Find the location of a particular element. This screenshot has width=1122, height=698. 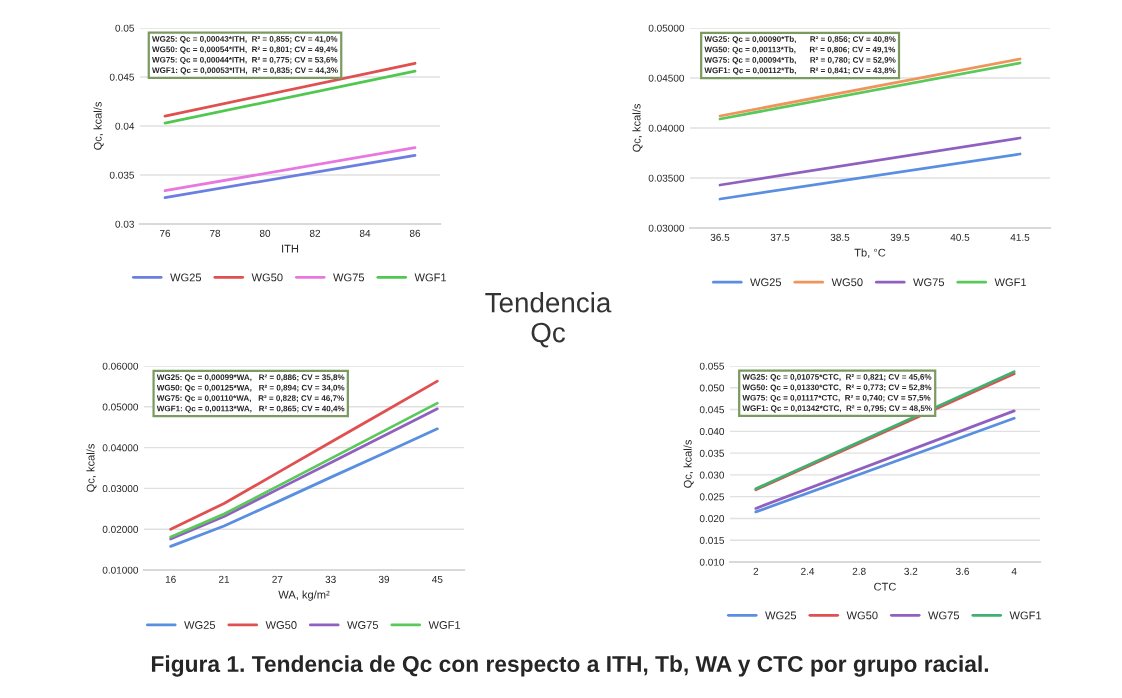

text: Tendencia Qc is located at coordinates (548, 320).